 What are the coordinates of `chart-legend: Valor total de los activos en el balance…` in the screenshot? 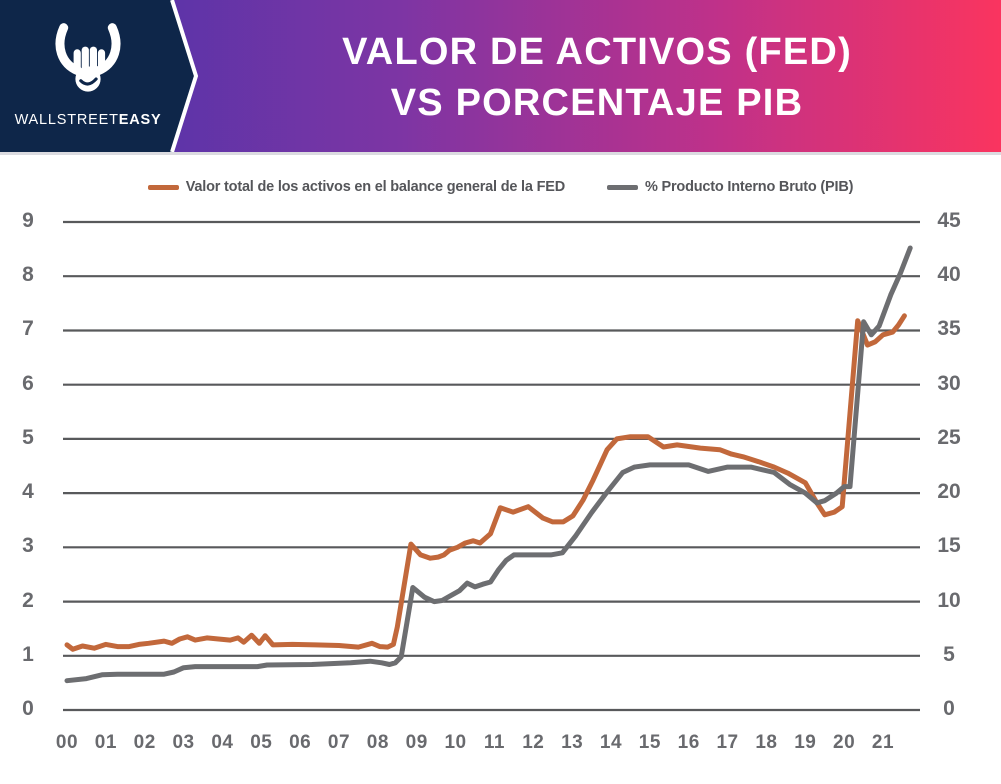 It's located at (500, 187).